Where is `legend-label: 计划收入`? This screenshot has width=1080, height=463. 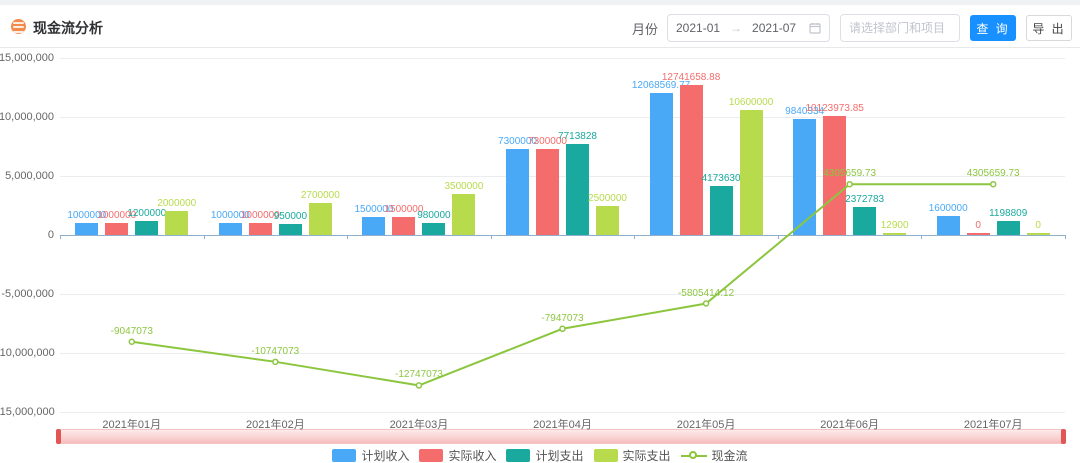
legend-label: 计划收入 is located at coordinates (385, 456).